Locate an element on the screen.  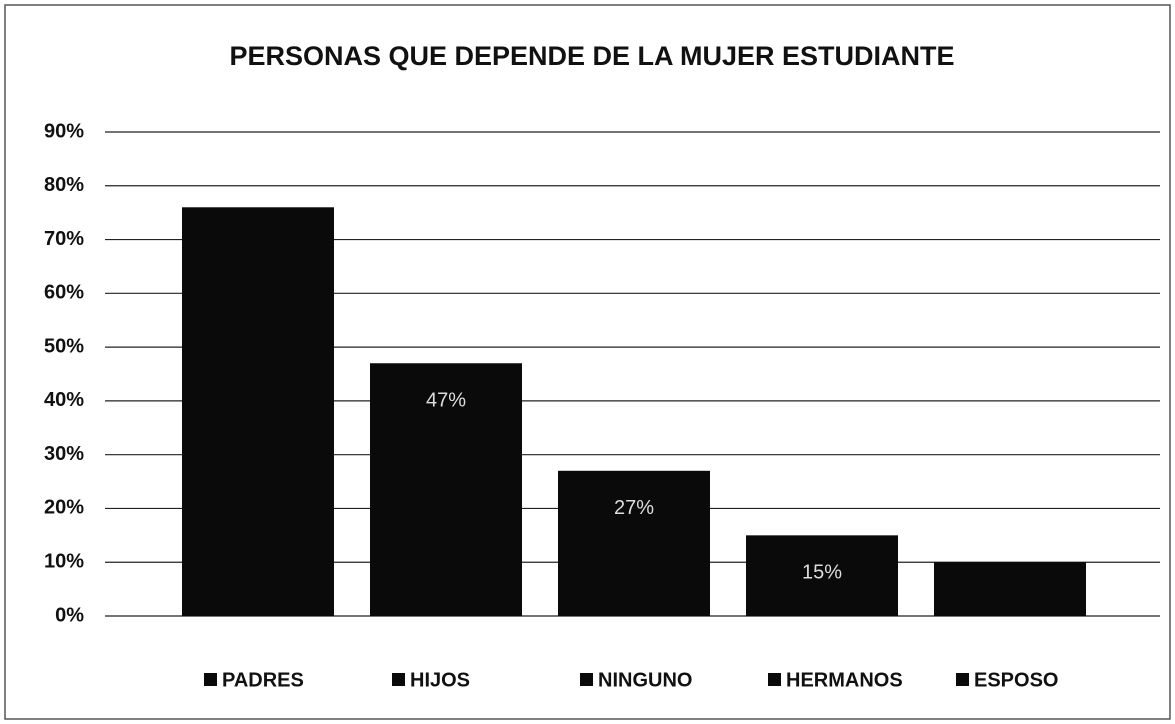
legend-label: HERMANOS is located at coordinates (844, 680).